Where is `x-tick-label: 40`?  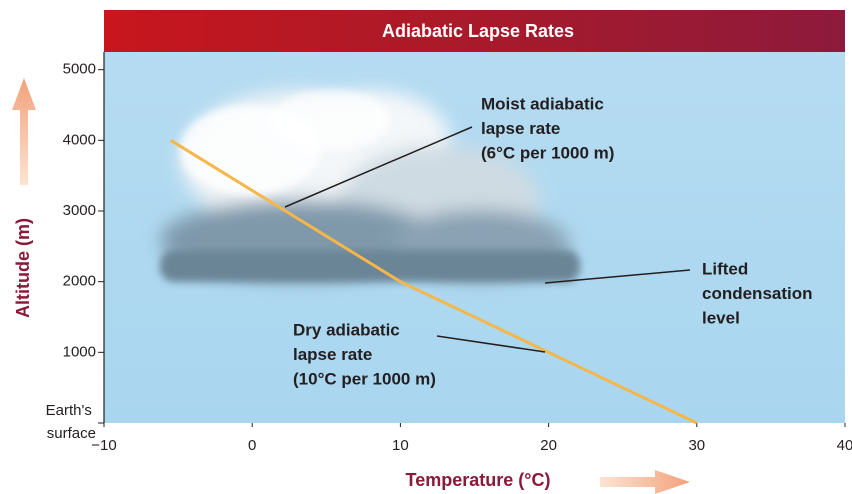
x-tick-label: 40 is located at coordinates (844, 445).